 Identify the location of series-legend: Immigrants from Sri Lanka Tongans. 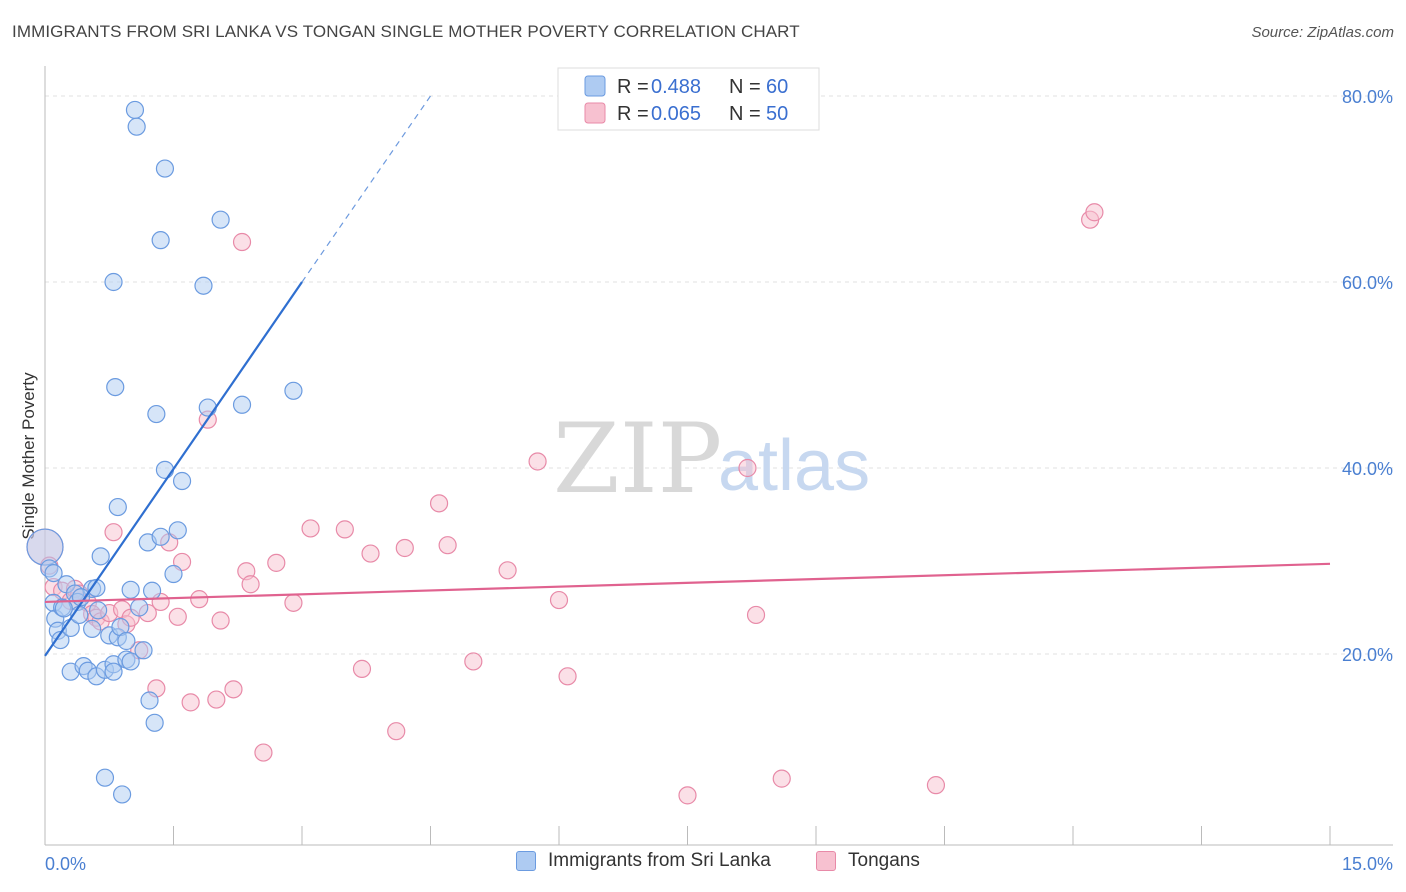
(703, 865).